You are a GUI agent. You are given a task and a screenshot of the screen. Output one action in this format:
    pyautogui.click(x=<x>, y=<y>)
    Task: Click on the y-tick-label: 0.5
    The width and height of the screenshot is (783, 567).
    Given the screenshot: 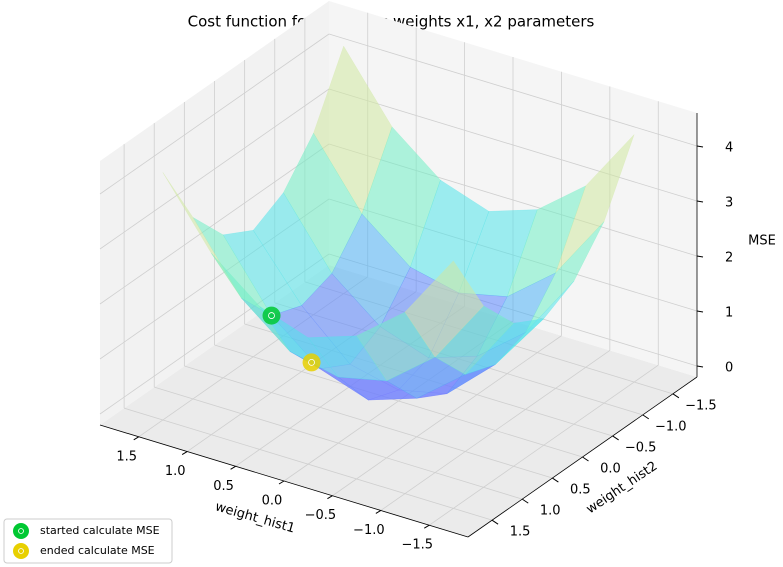 What is the action you would take?
    pyautogui.click(x=580, y=490)
    